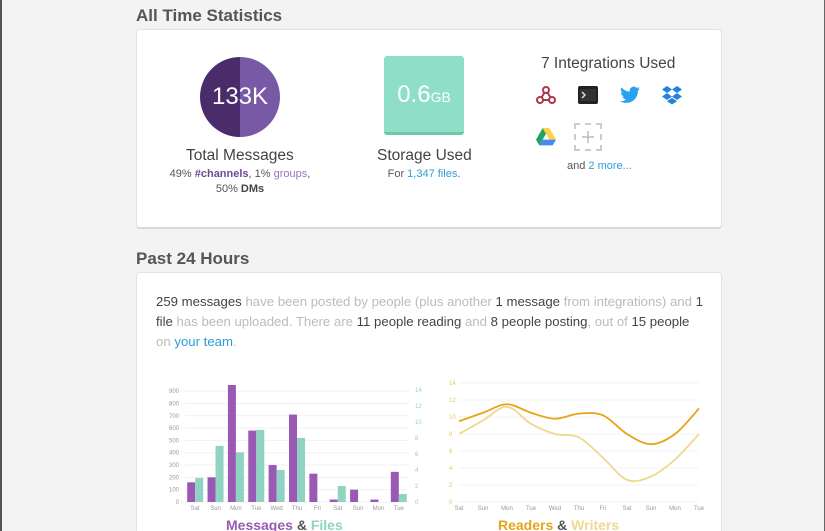  What do you see at coordinates (174, 466) in the screenshot?
I see `y-left-tick-label: 300` at bounding box center [174, 466].